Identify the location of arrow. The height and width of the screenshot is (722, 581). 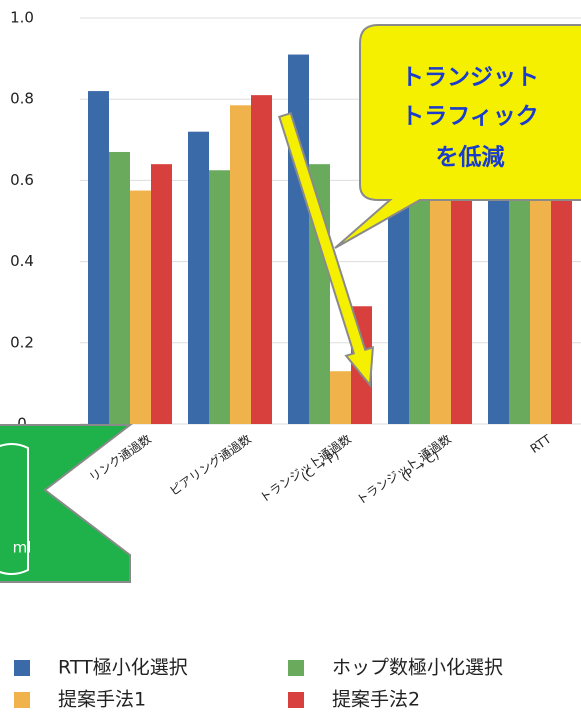
(326, 249).